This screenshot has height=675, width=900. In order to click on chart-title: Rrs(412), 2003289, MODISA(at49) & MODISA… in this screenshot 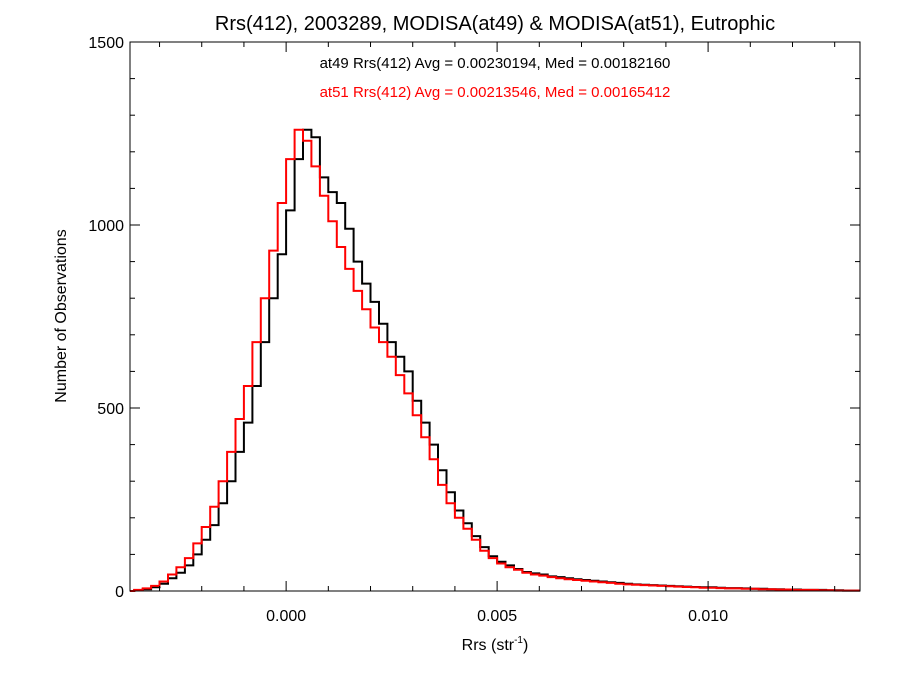, I will do `click(495, 24)`.